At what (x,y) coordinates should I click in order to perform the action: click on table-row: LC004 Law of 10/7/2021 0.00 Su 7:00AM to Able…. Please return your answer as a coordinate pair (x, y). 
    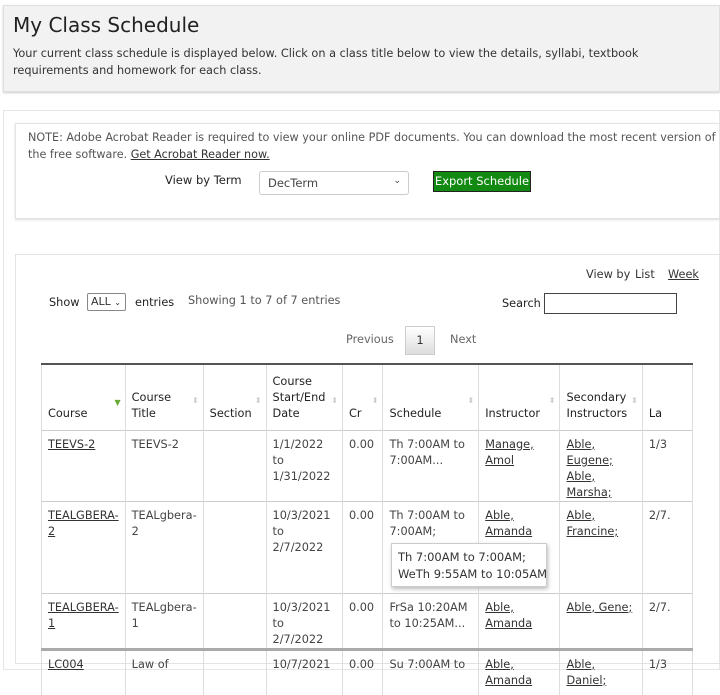
    Looking at the image, I should click on (367, 671).